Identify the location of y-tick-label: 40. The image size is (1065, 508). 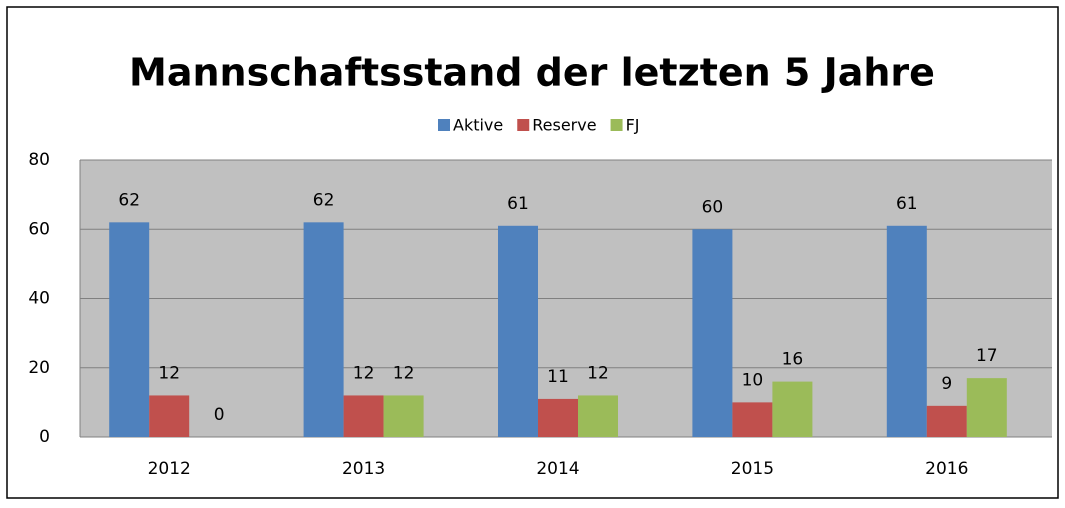
(39, 299).